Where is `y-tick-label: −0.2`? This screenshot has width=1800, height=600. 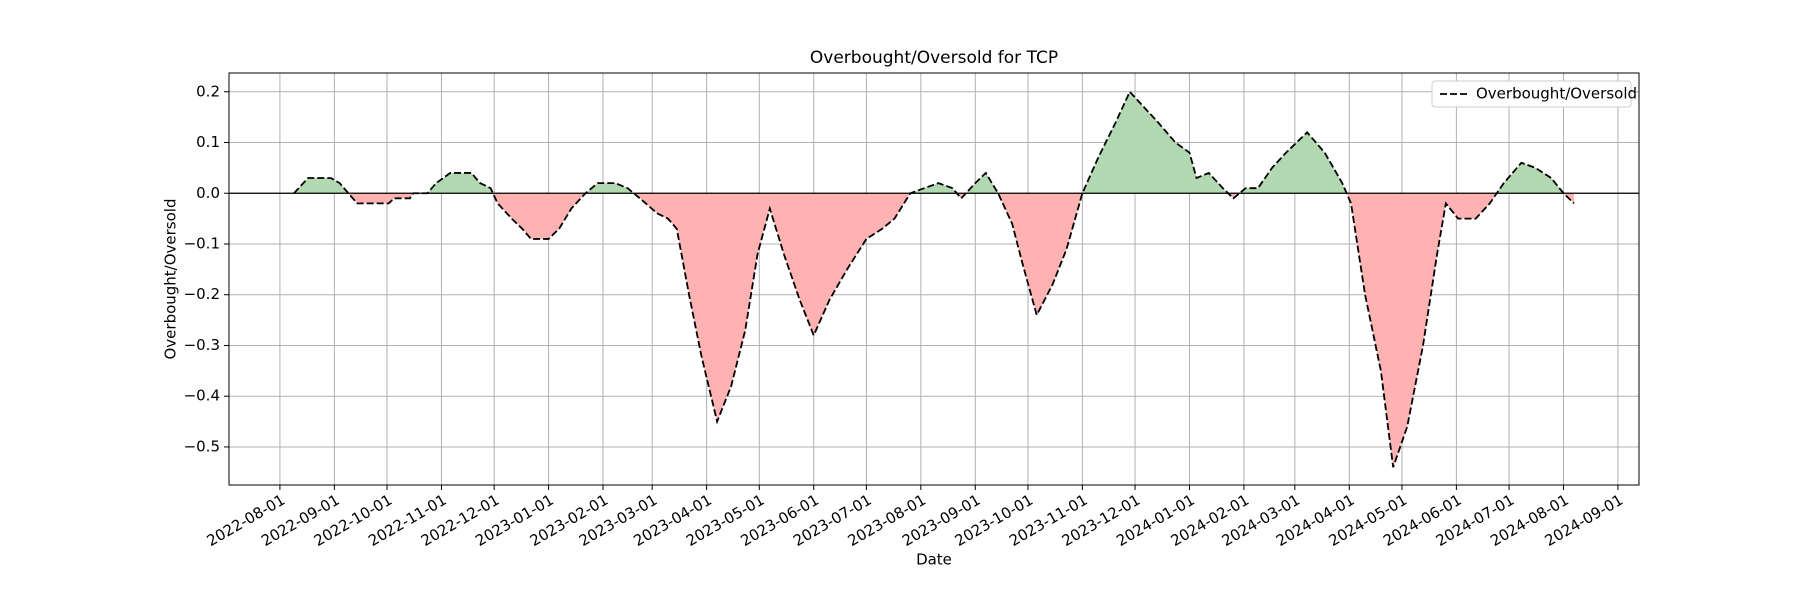
y-tick-label: −0.2 is located at coordinates (202, 294).